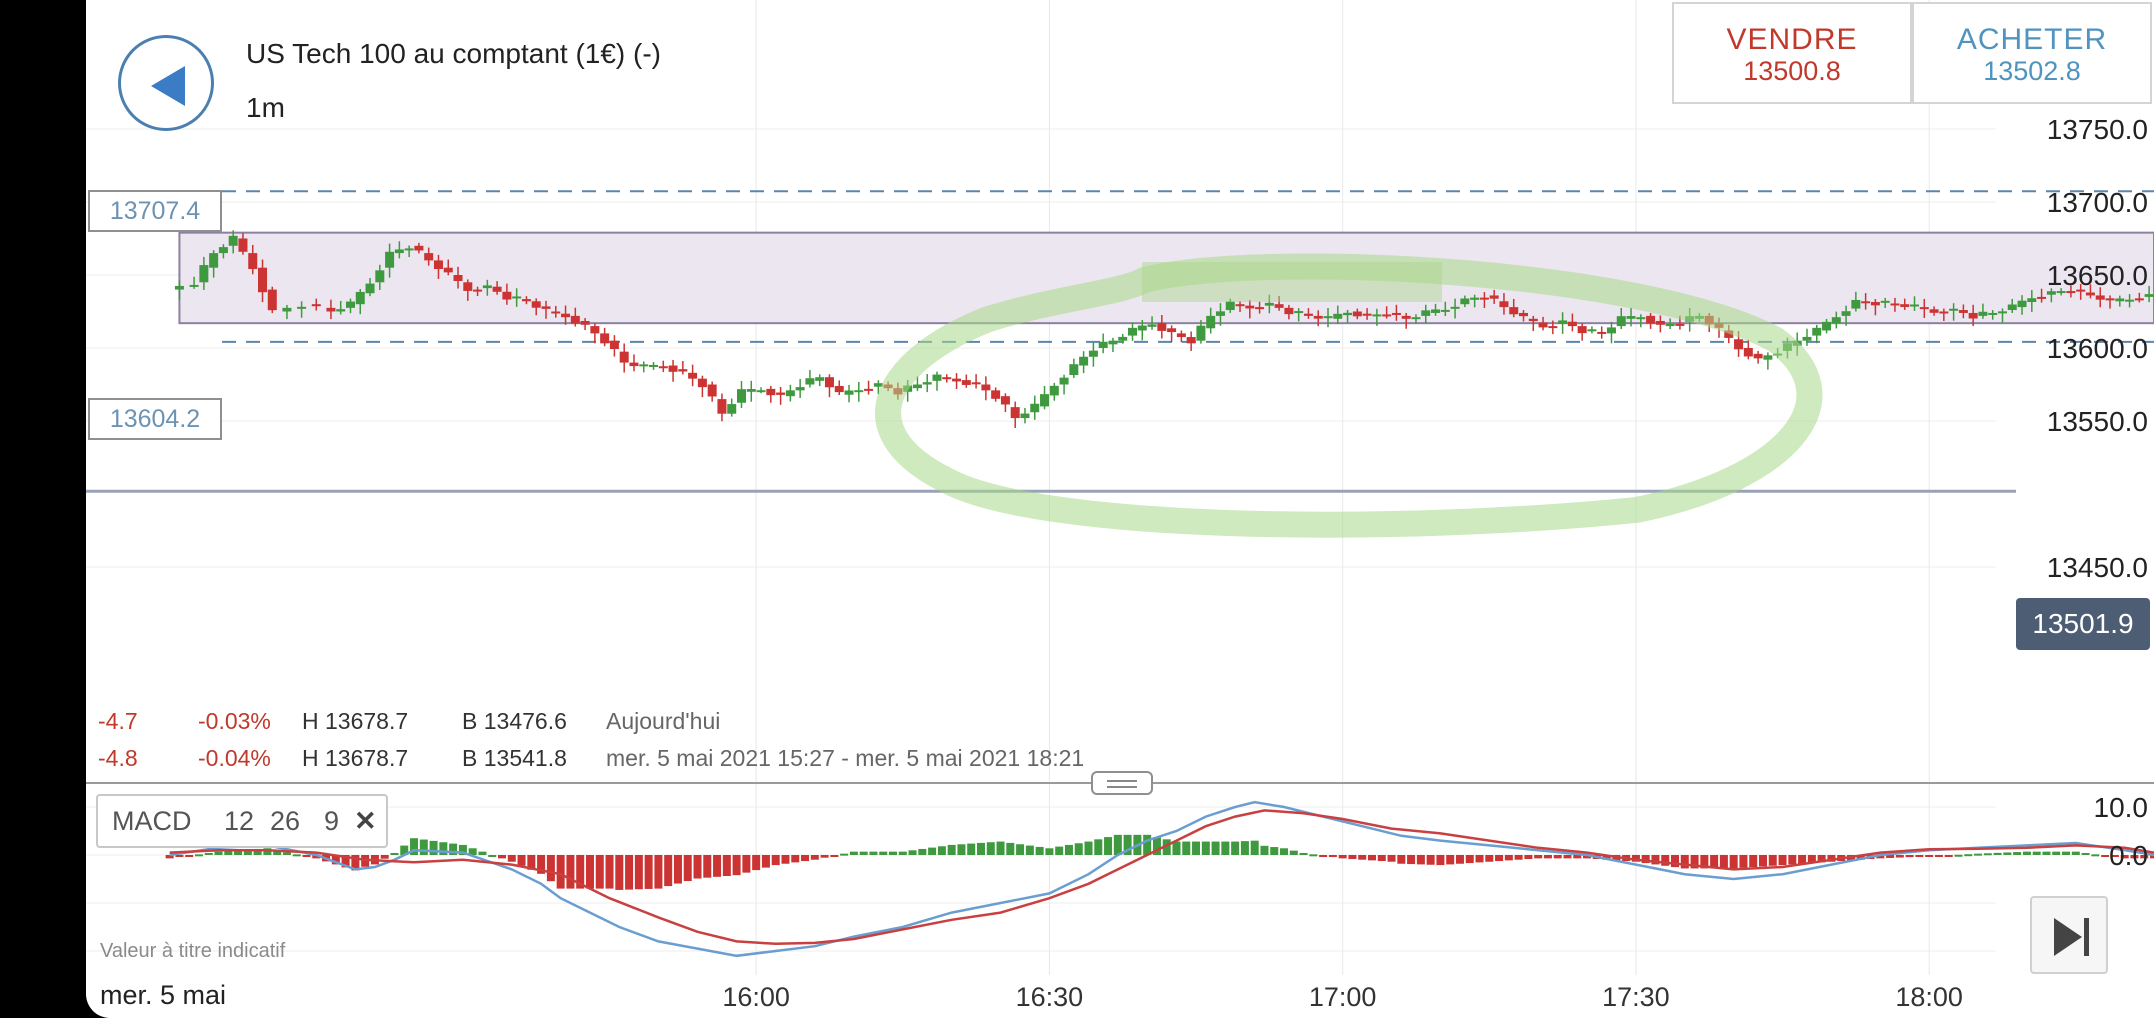 The height and width of the screenshot is (1018, 2154). Describe the element at coordinates (1792, 39) in the screenshot. I see `sell-label: VENDRE` at that location.